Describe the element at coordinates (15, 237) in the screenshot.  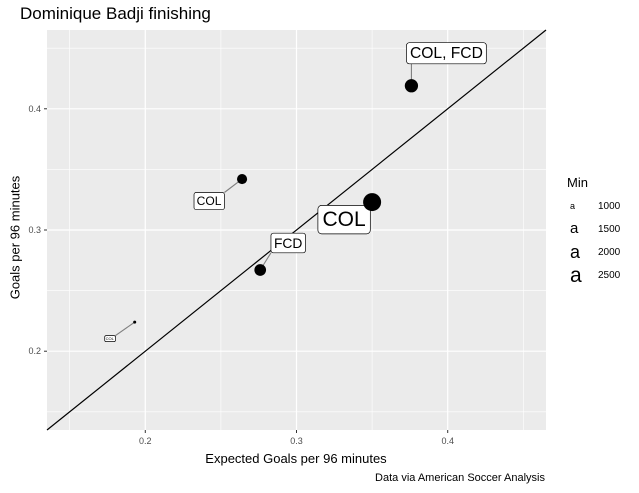
I see `y-axis-label: Goals per 96 minutes` at that location.